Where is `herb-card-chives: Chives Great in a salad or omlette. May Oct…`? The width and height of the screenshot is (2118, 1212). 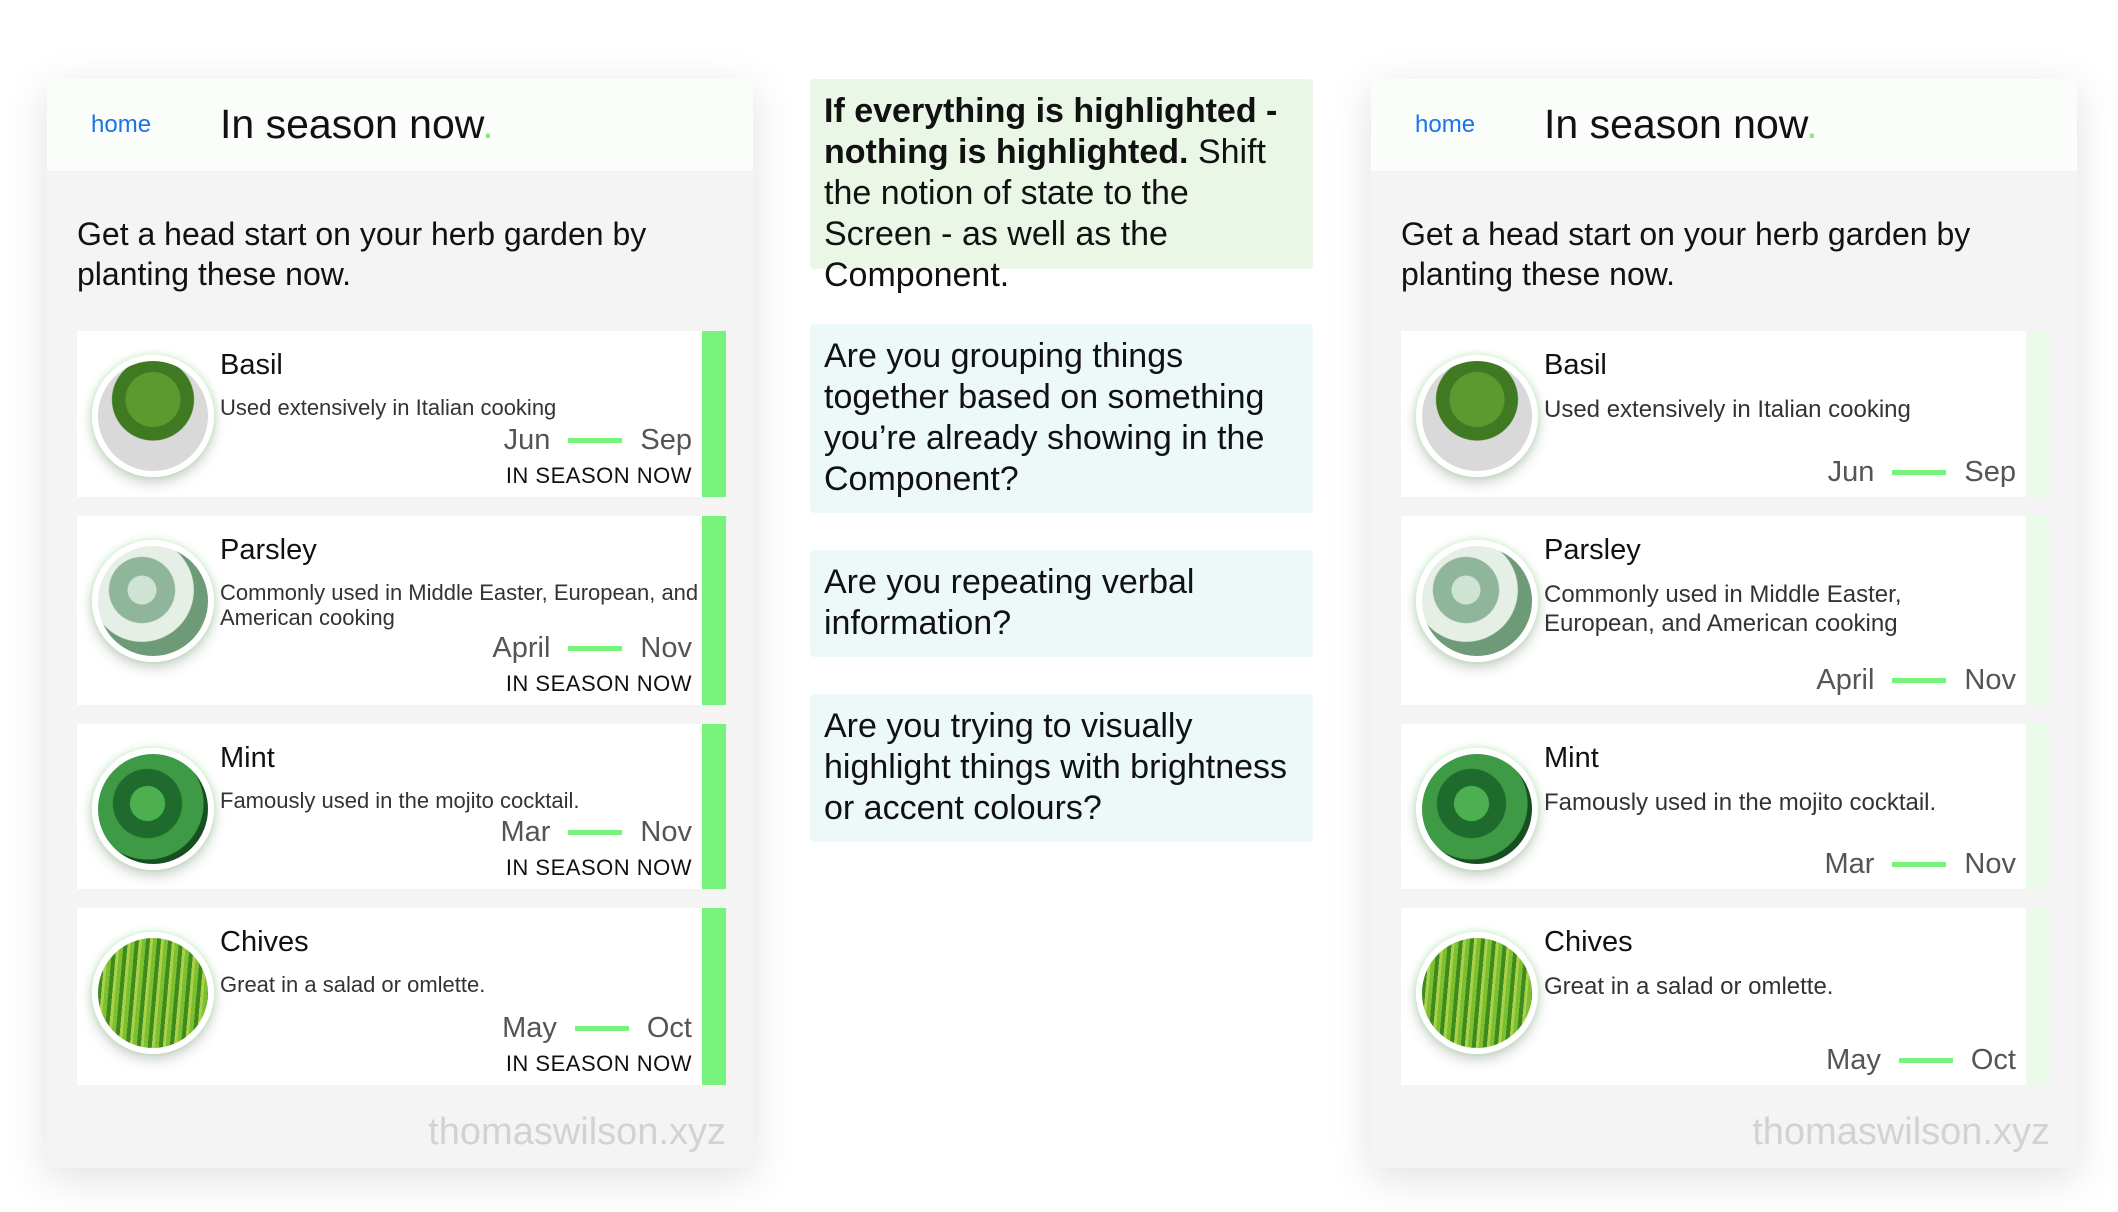 herb-card-chives: Chives Great in a salad or omlette. May Oct… is located at coordinates (401, 996).